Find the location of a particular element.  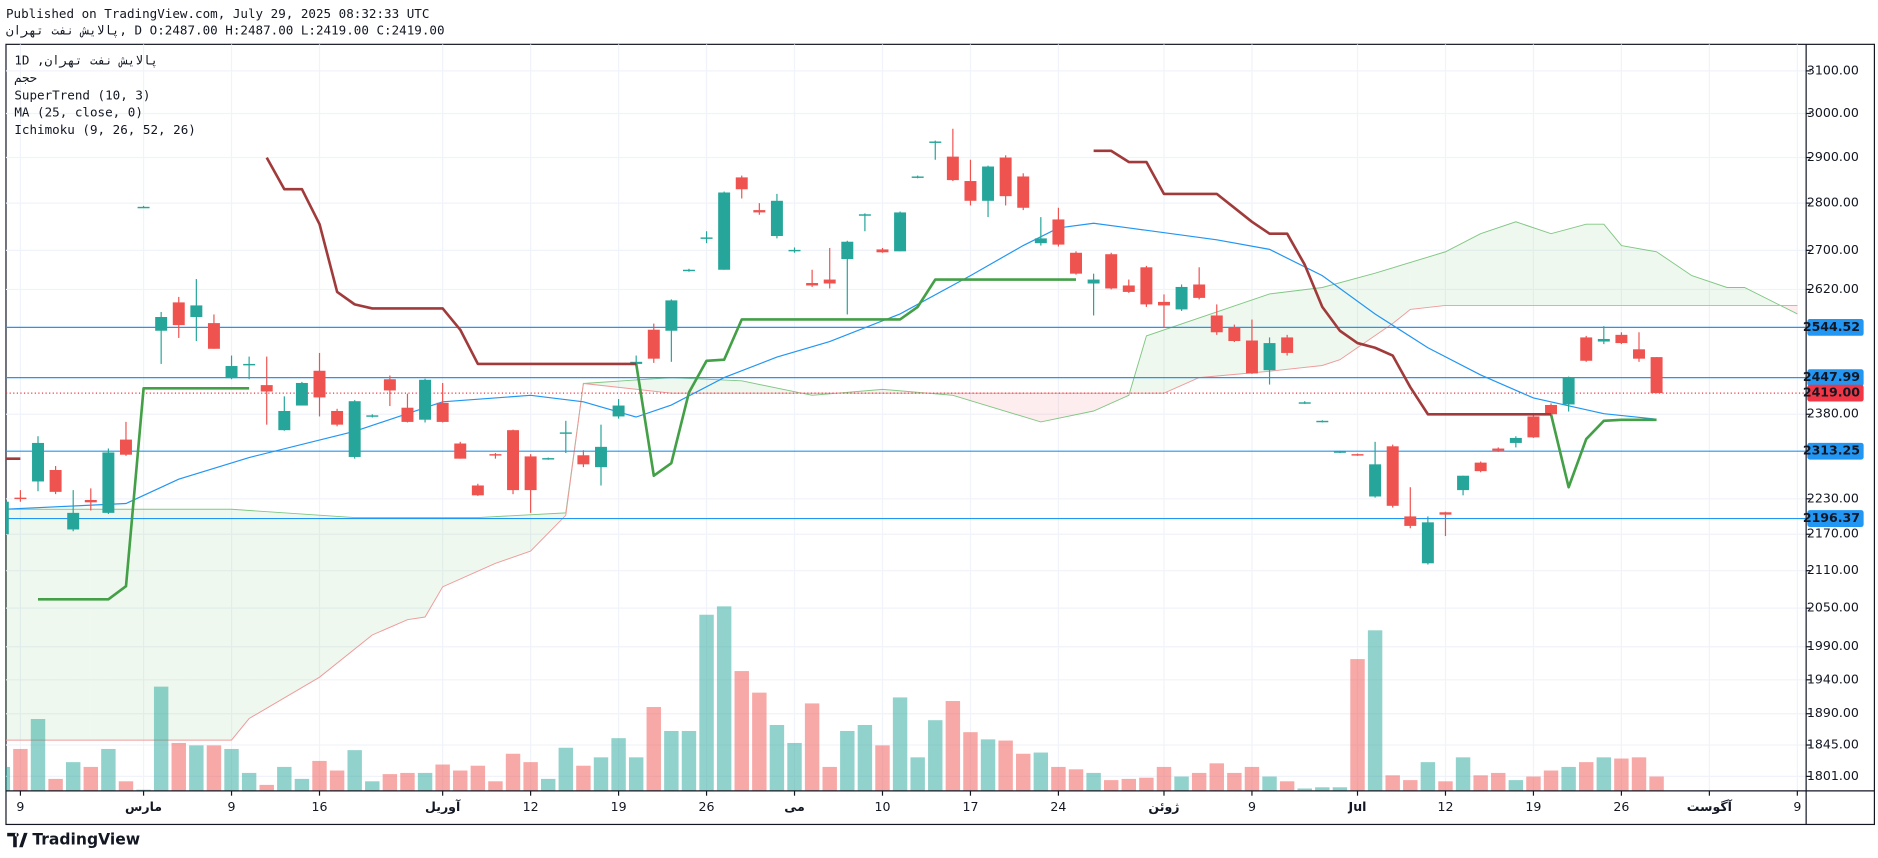

logo: TradingView is located at coordinates (73, 840).